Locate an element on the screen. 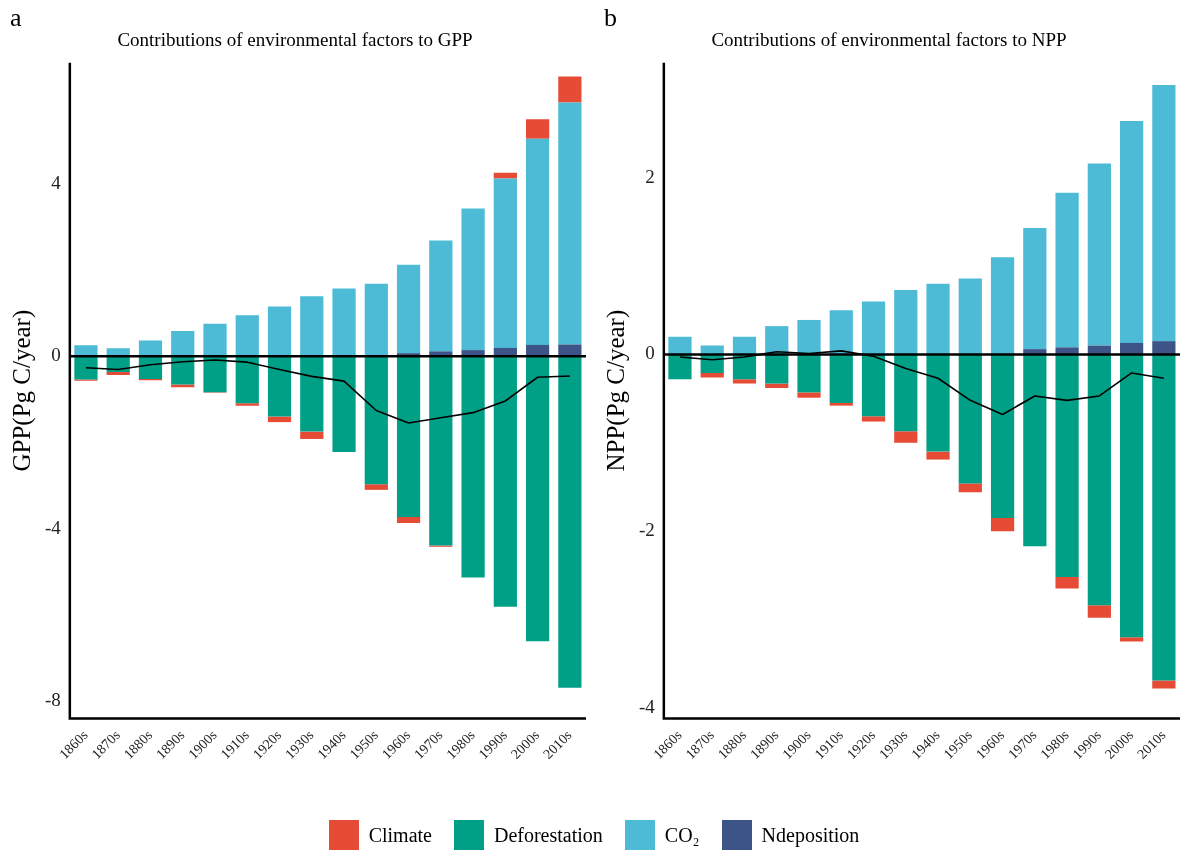  text: a is located at coordinates (16, 17).